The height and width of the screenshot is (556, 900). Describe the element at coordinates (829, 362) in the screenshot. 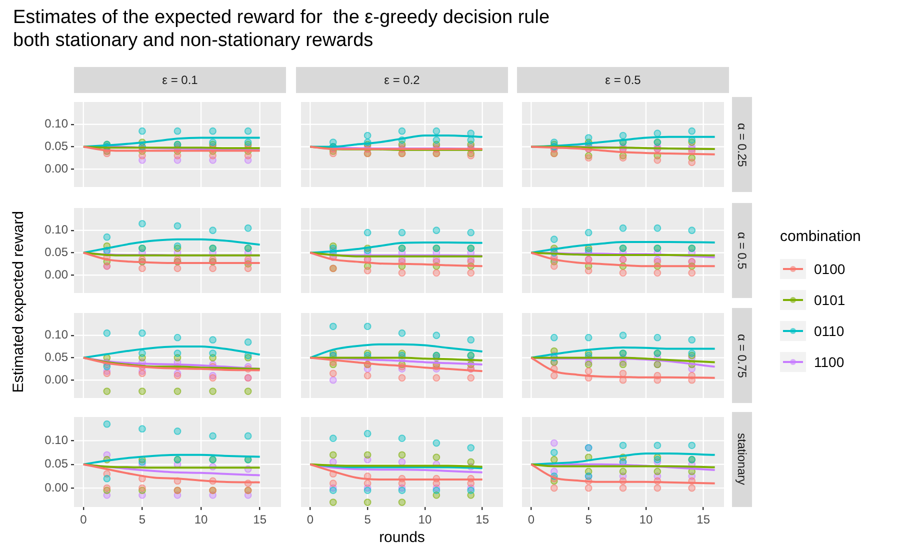

I see `legend-label: 1100` at that location.